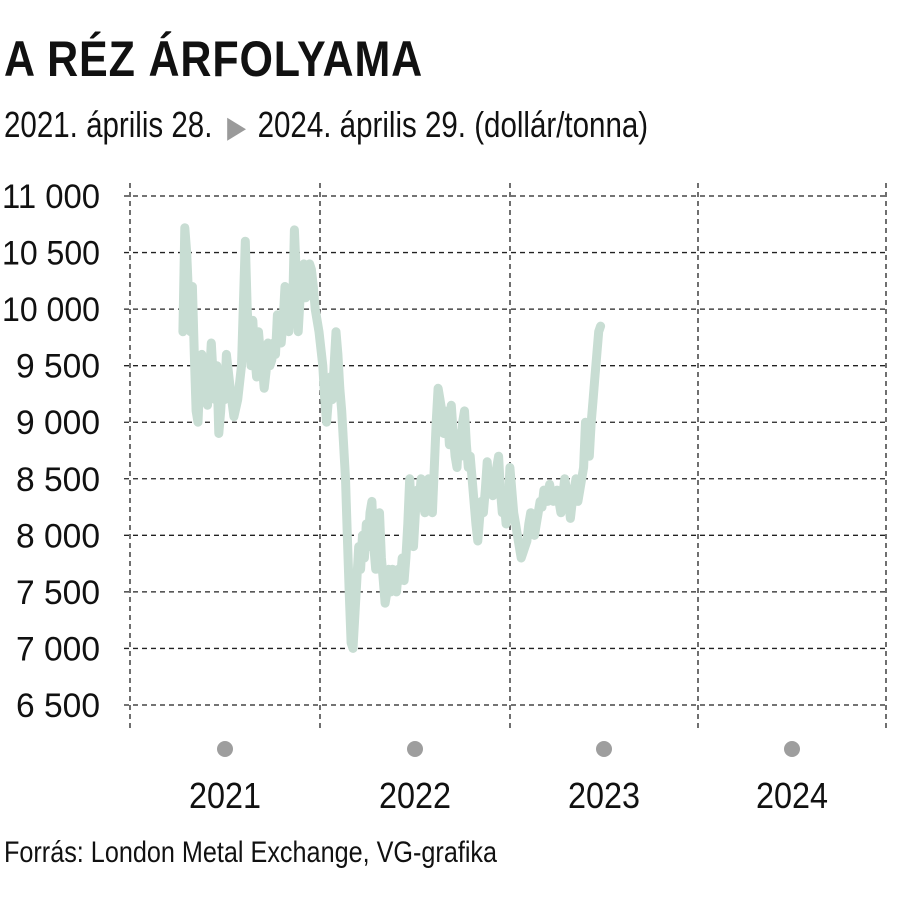 The image size is (900, 900). Describe the element at coordinates (214, 59) in the screenshot. I see `chart-title: A RÉZ ÁRFOLYAMA` at that location.